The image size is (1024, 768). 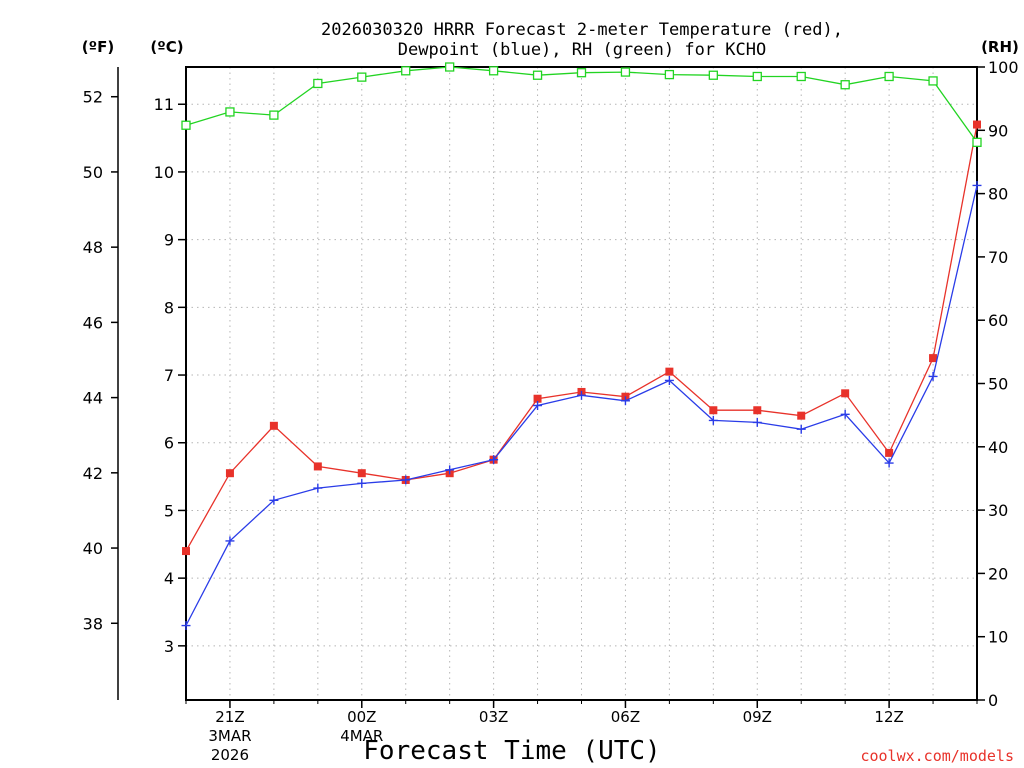 I want to click on celsius-unit-label: (ºC), so click(x=166, y=47).